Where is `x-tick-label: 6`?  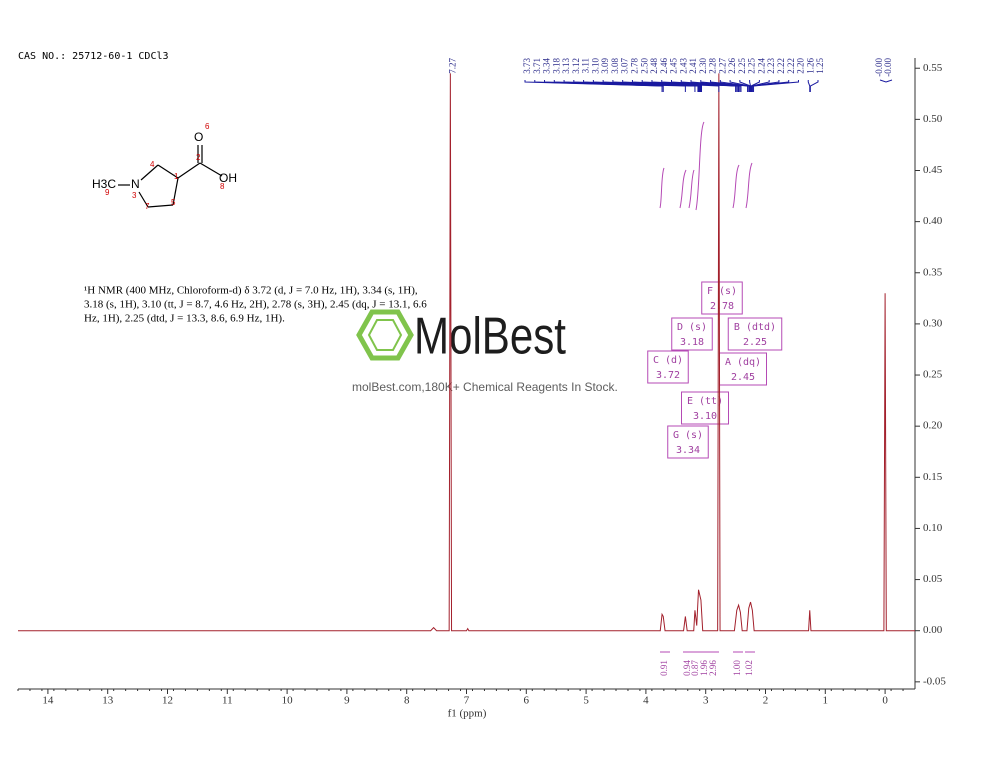 x-tick-label: 6 is located at coordinates (527, 701).